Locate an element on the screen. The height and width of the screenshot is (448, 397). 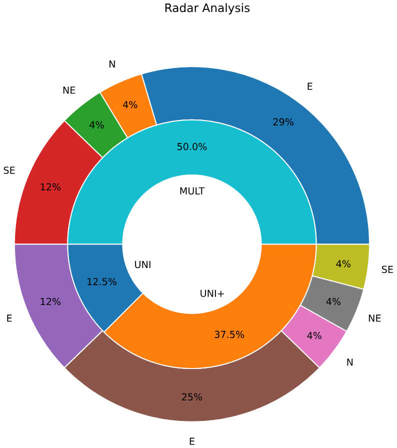
data-label: 25% is located at coordinates (192, 397).